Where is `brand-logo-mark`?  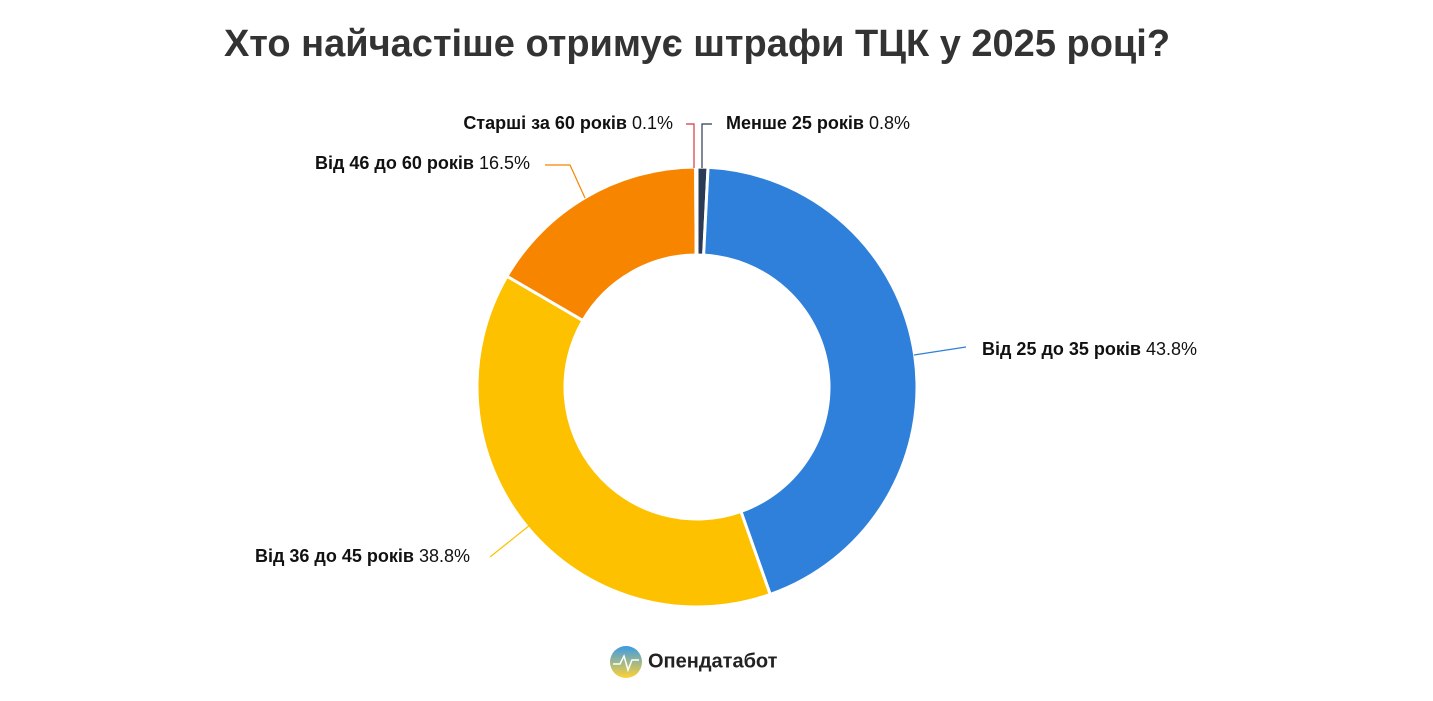 brand-logo-mark is located at coordinates (626, 663).